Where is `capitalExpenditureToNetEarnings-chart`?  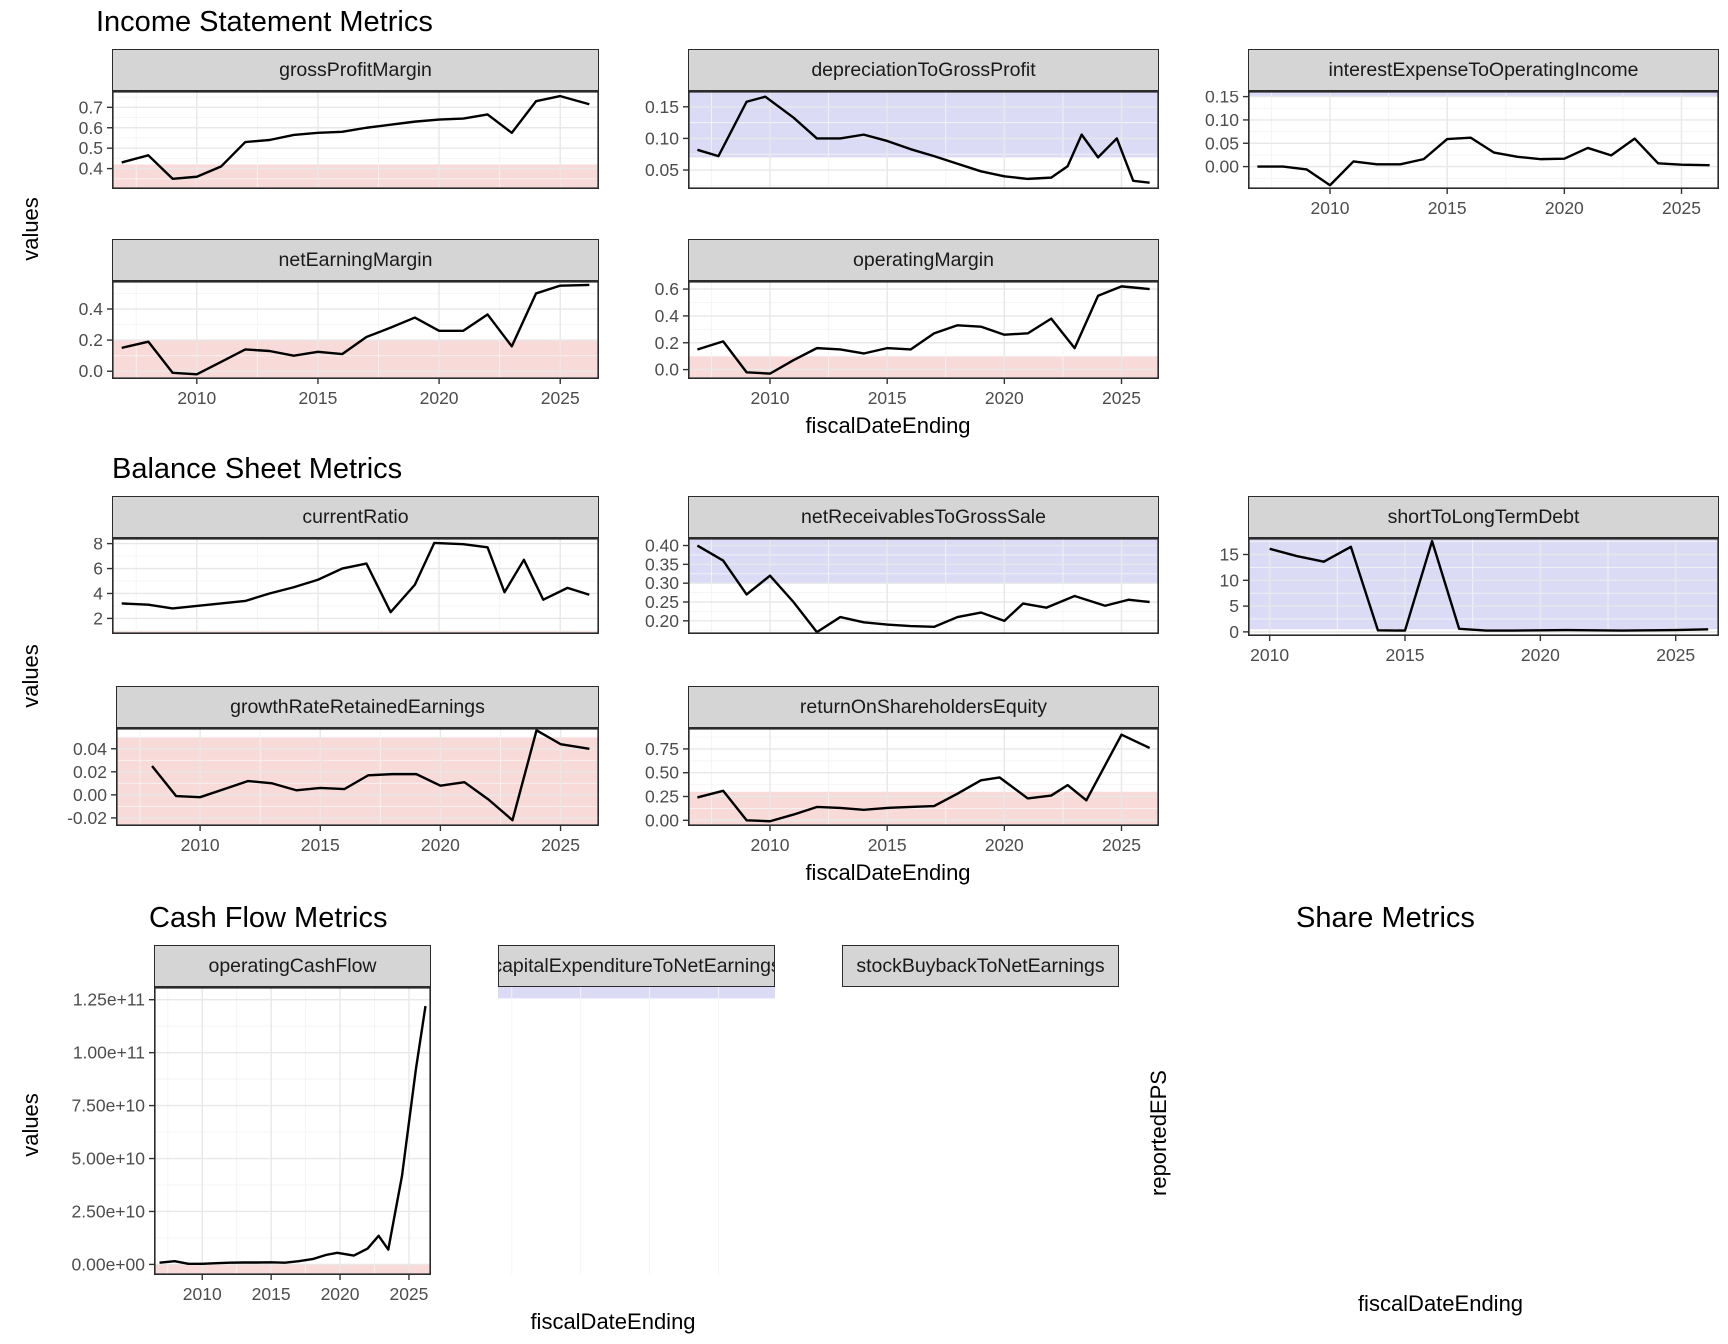
capitalExpenditureToNetEarnings-chart is located at coordinates (636, 1131).